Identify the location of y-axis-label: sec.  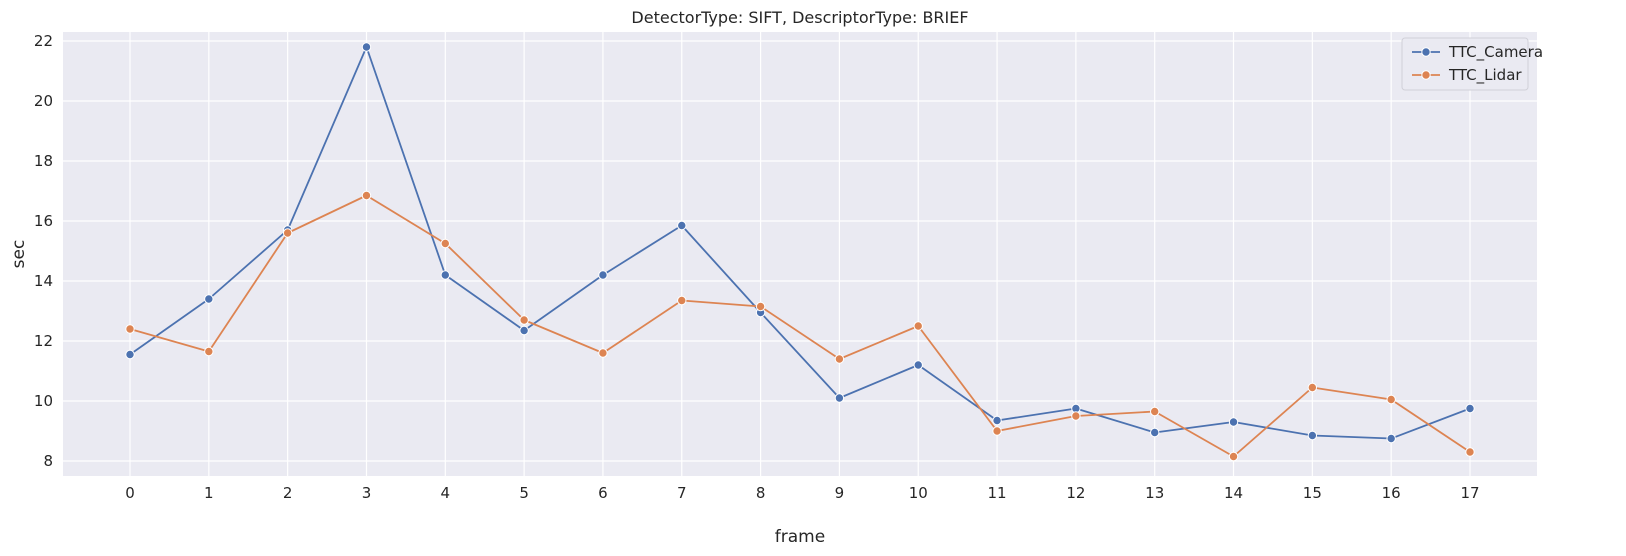
(19, 254).